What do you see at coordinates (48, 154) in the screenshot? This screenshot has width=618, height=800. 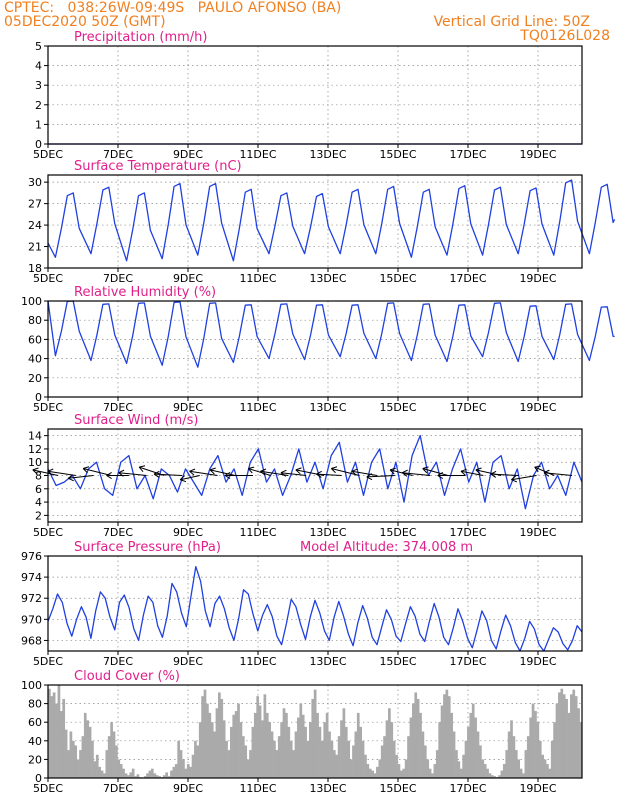 I see `x-tick-label: 5DEC` at bounding box center [48, 154].